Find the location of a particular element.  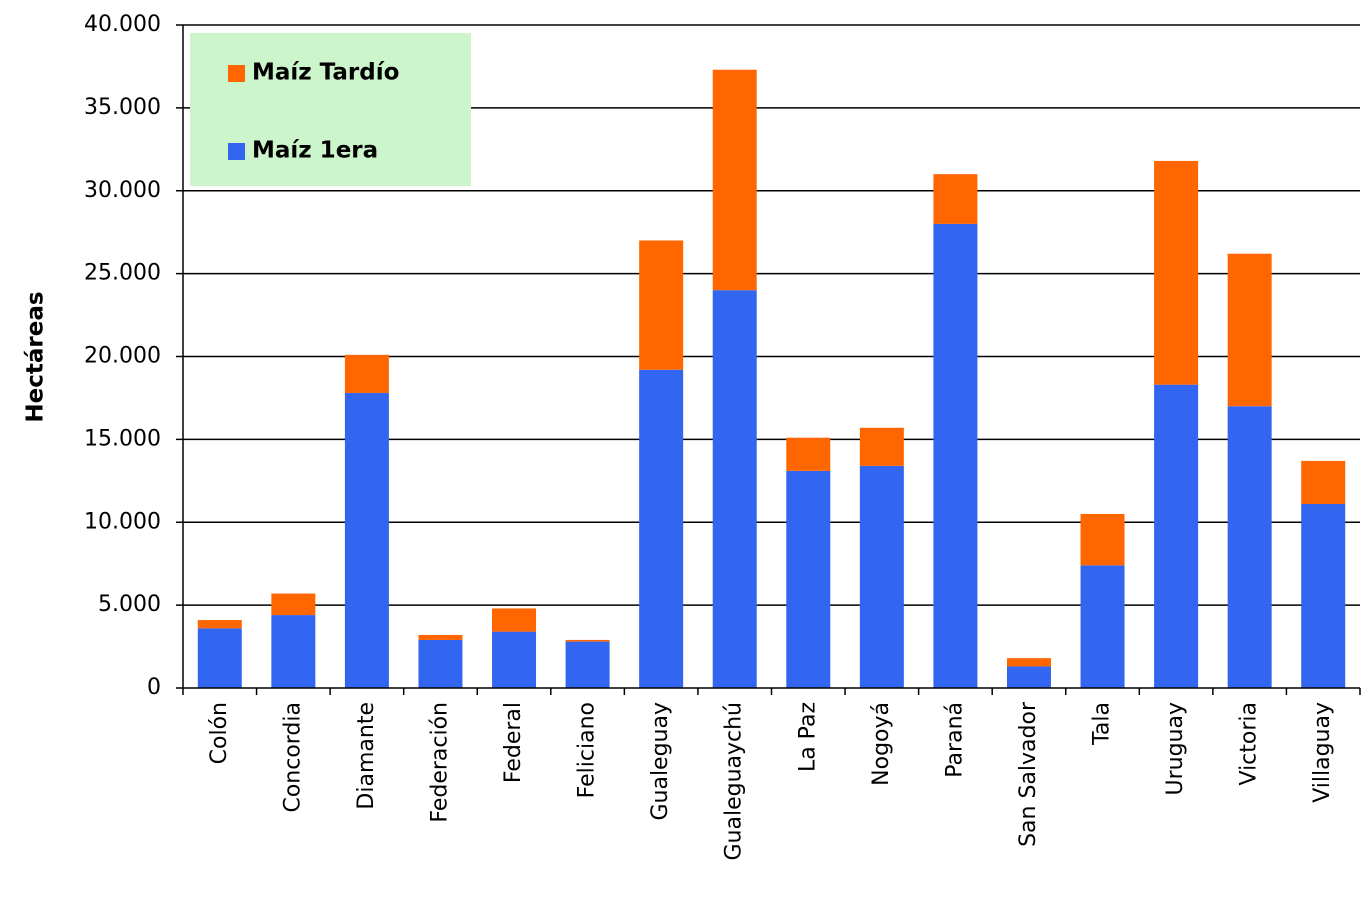

x-tick-label: Gualeguaychú is located at coordinates (734, 781).